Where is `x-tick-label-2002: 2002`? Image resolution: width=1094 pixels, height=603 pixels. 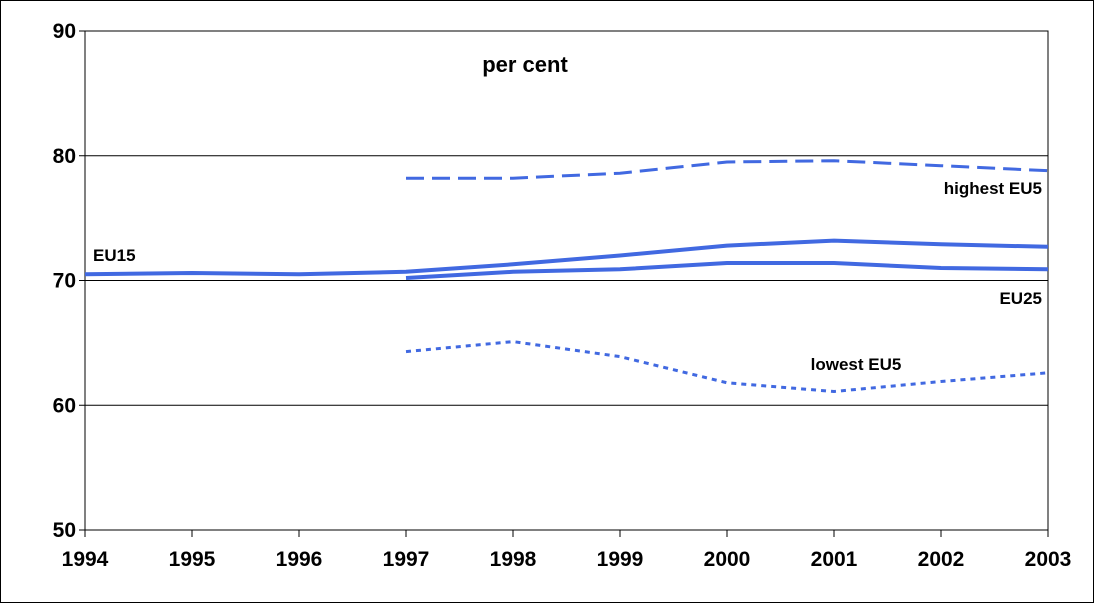 x-tick-label-2002: 2002 is located at coordinates (941, 559).